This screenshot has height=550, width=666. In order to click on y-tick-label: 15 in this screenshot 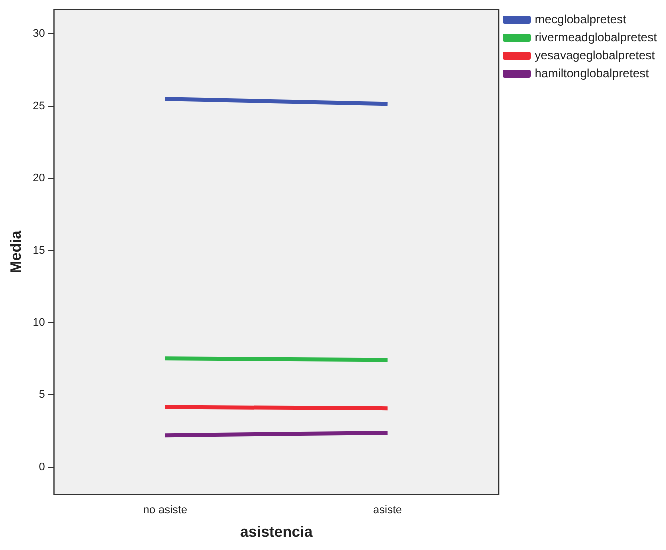, I will do `click(39, 250)`.